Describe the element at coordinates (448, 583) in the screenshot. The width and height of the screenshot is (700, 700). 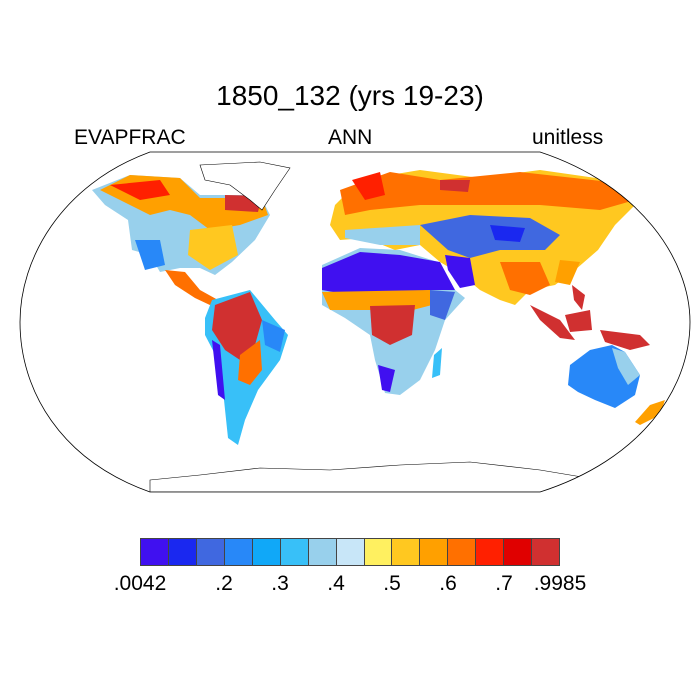
I see `colorbar-tick-label: .6` at that location.